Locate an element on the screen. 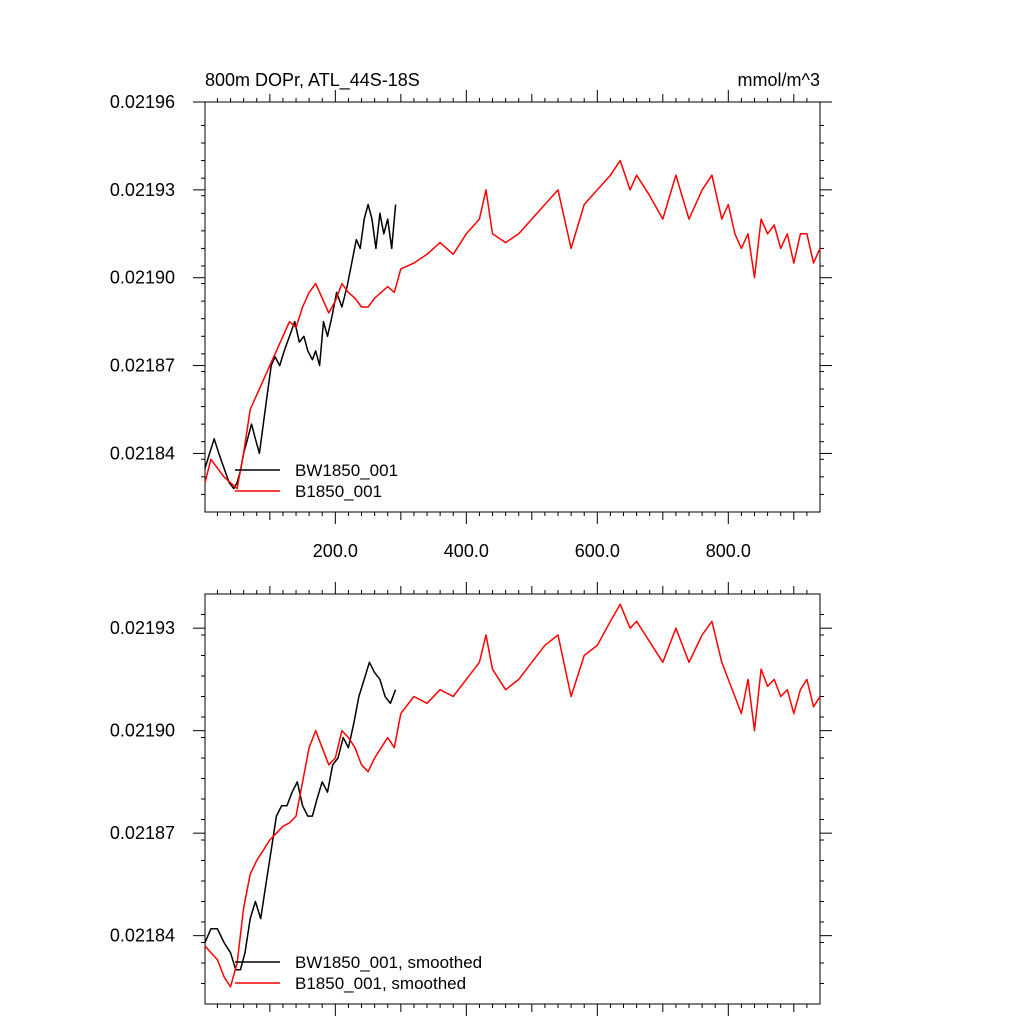  bottom-legend: BW1850_001, smoothed B1850_001, smoothed is located at coordinates (358, 973).